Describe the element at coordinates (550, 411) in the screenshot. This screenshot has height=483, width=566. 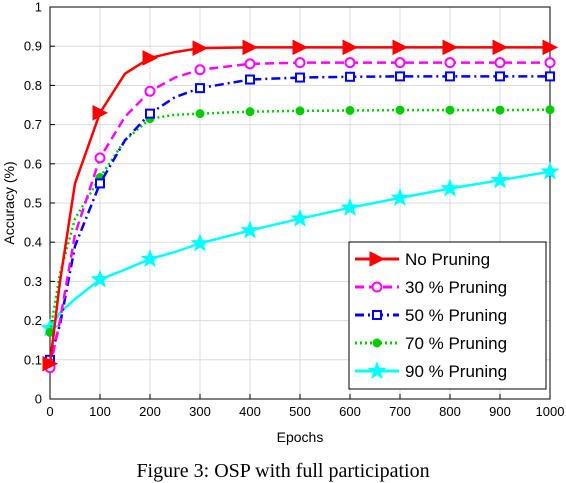
I see `x-tick-label: 1000` at that location.